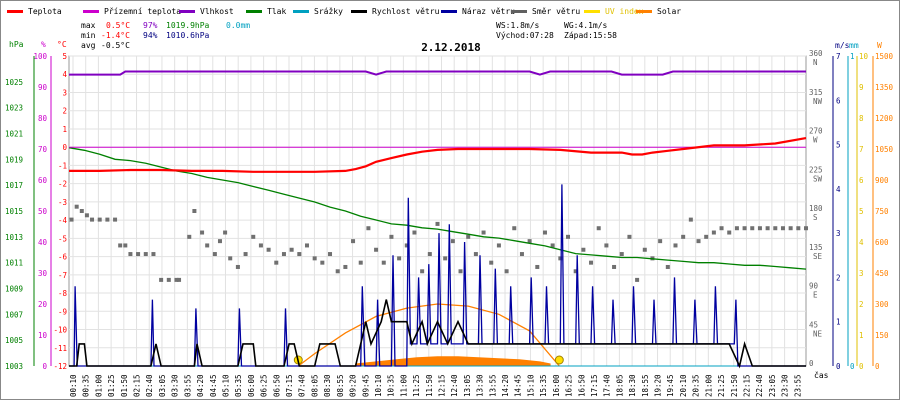 The width and height of the screenshot is (900, 400). Describe the element at coordinates (188, 25) in the screenshot. I see `stat-max-press: 1019.9hPa` at that location.